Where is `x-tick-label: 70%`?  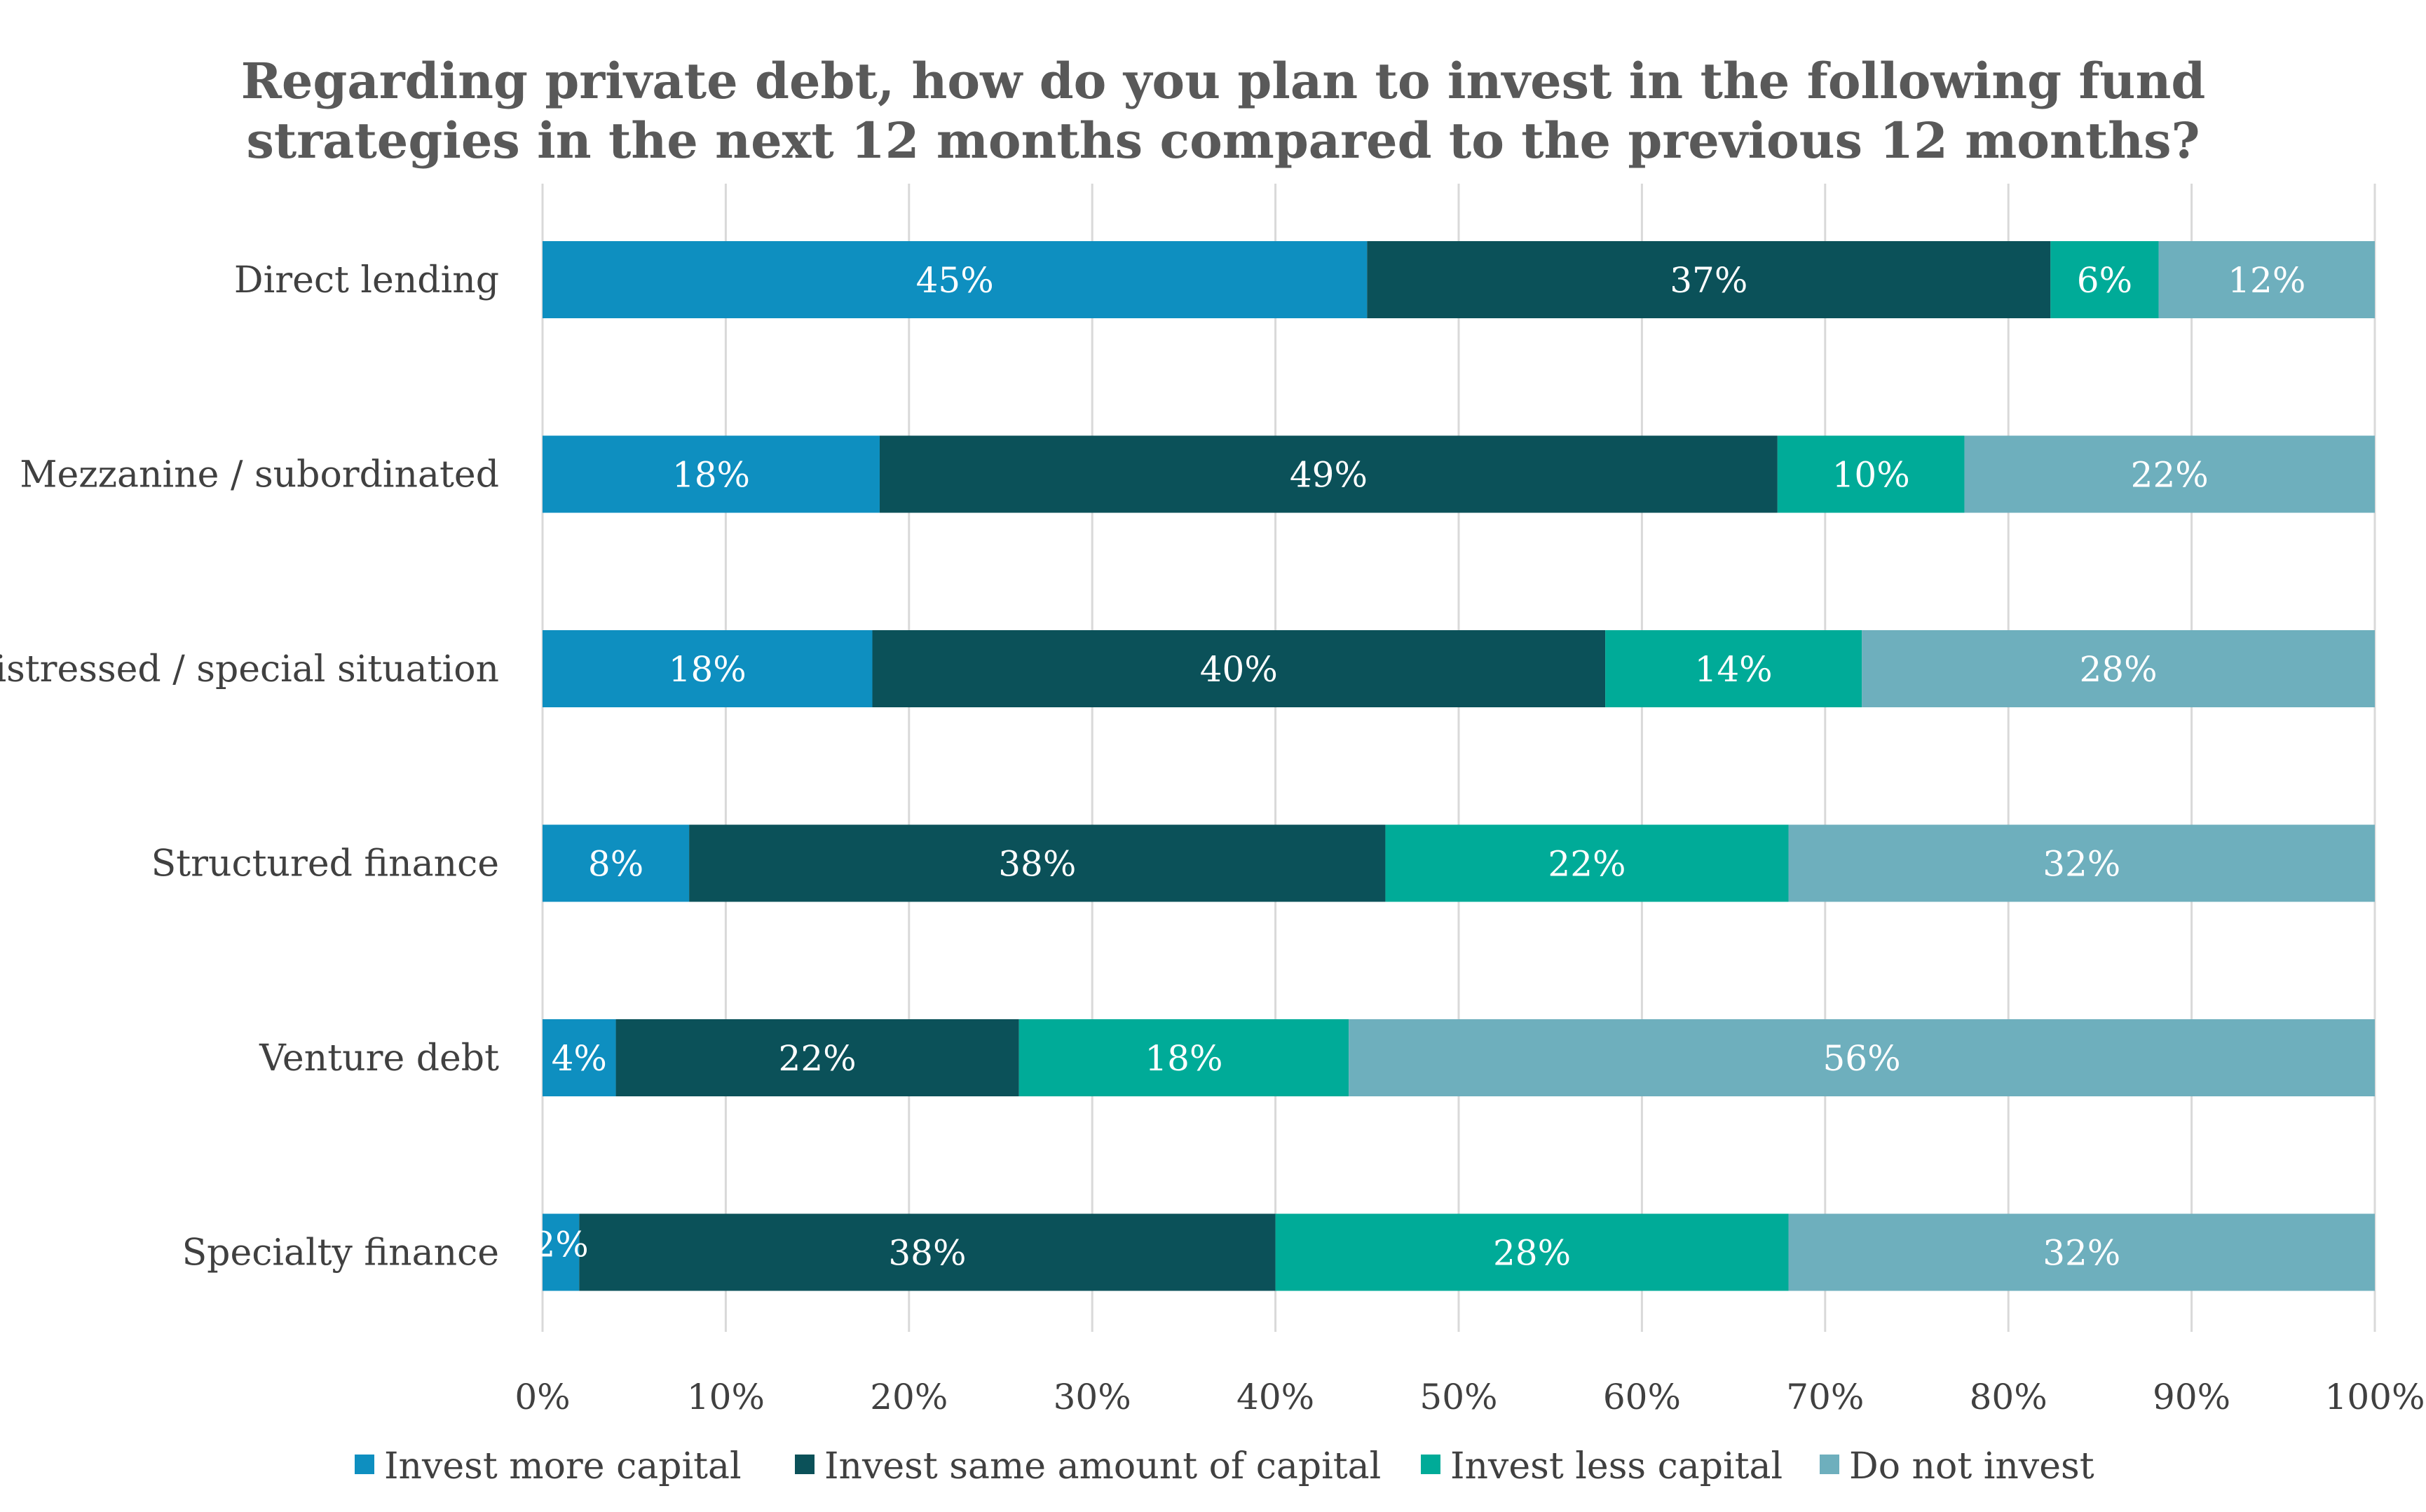 x-tick-label: 70% is located at coordinates (1825, 1397).